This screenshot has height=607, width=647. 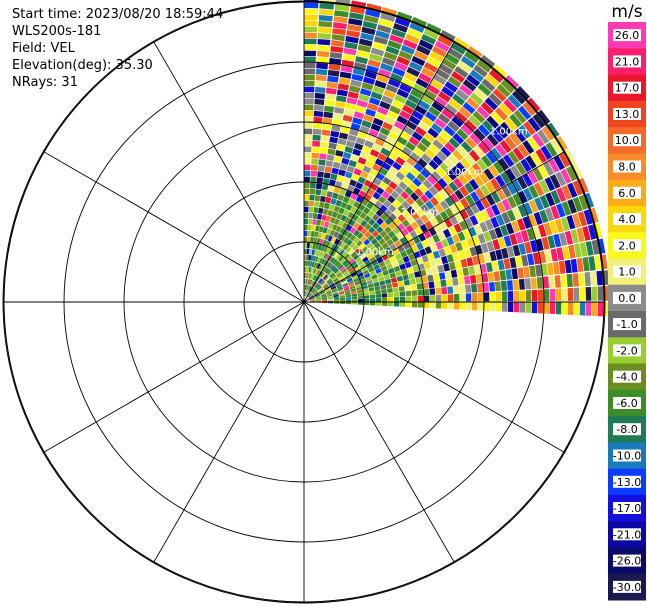 I want to click on azimuth-spoke, so click(x=379, y=432).